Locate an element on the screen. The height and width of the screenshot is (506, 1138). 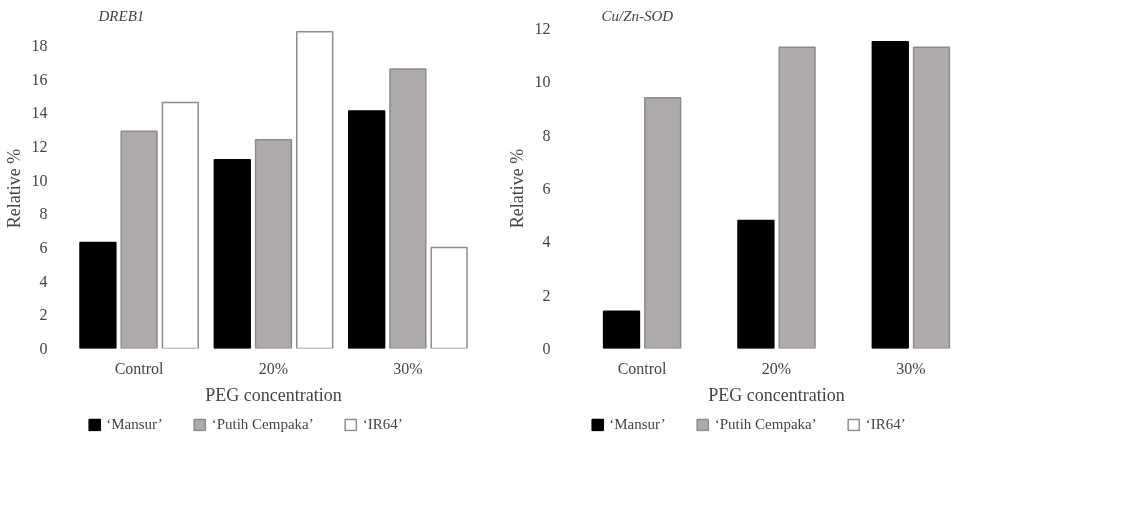
y-tick-label: 14 is located at coordinates (39, 113).